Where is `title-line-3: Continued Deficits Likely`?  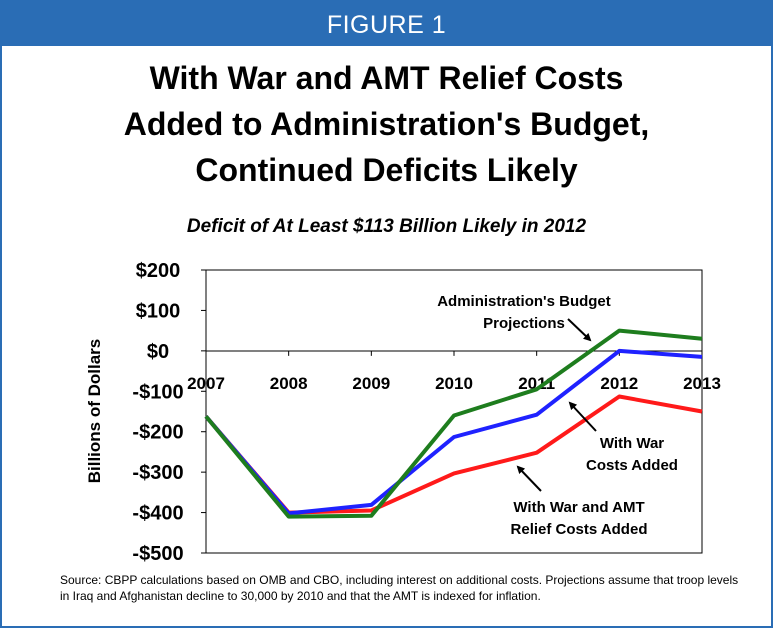 title-line-3: Continued Deficits Likely is located at coordinates (386, 170).